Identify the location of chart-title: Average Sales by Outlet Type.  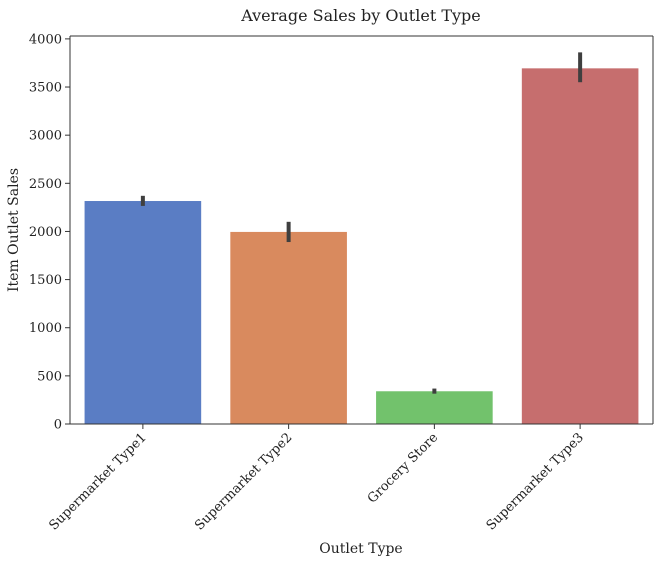
(360, 15).